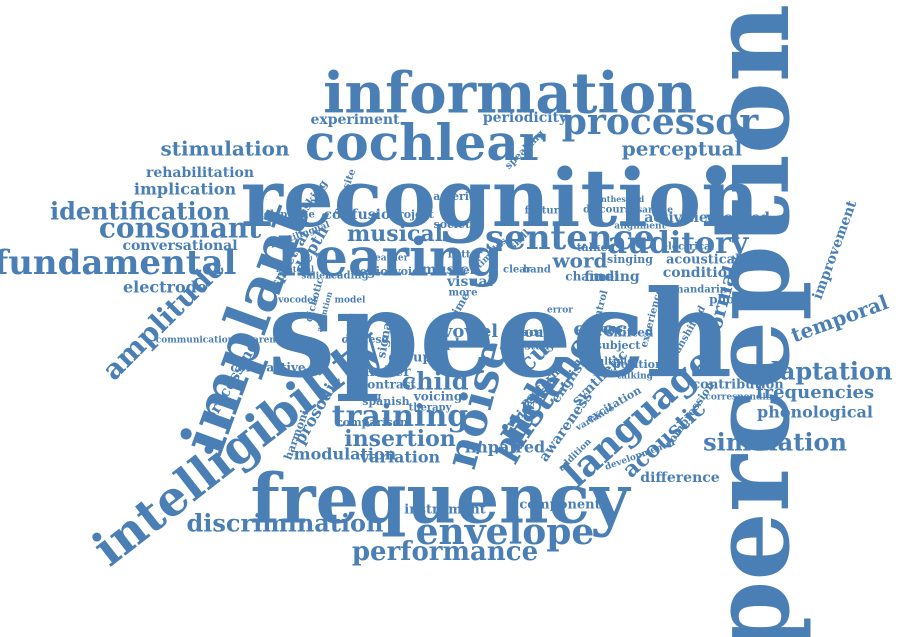 The height and width of the screenshot is (637, 900). I want to click on word-spanish: spanish, so click(385, 401).